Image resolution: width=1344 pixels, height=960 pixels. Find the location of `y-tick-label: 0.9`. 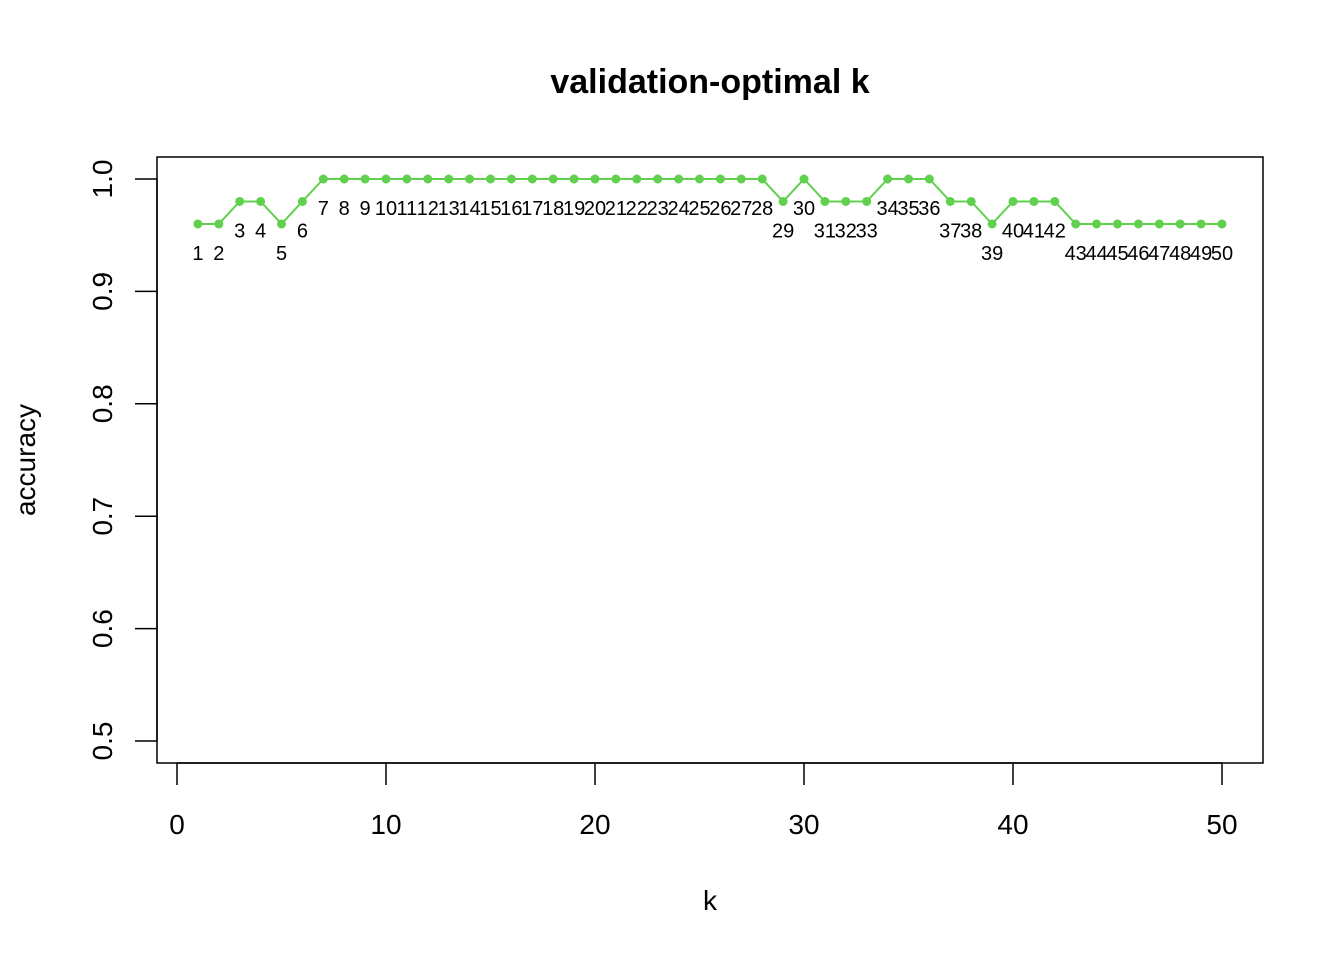

y-tick-label: 0.9 is located at coordinates (102, 291).